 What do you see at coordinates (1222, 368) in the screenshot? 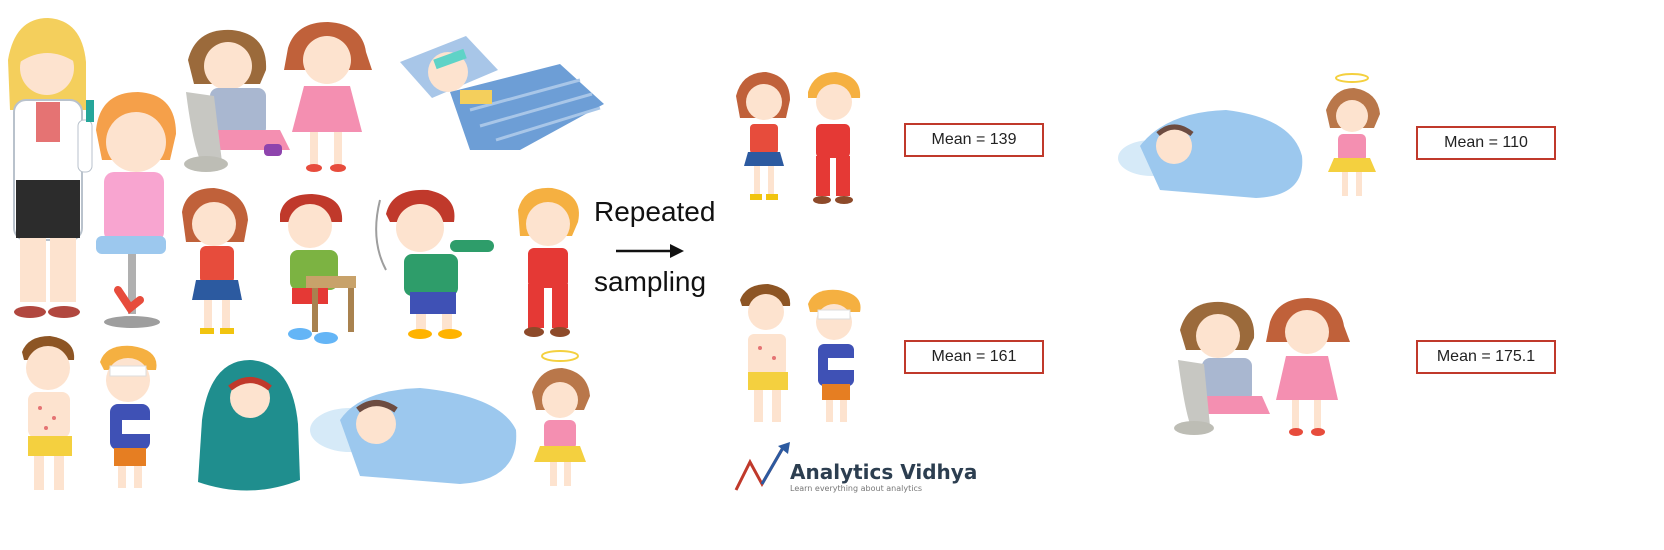
I see `sample-4-vomiting-girl-figure` at bounding box center [1222, 368].